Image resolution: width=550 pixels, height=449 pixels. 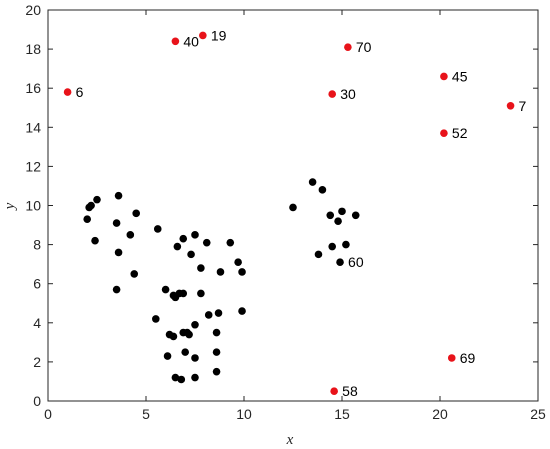 What do you see at coordinates (440, 414) in the screenshot?
I see `x-tick-label: 20` at bounding box center [440, 414].